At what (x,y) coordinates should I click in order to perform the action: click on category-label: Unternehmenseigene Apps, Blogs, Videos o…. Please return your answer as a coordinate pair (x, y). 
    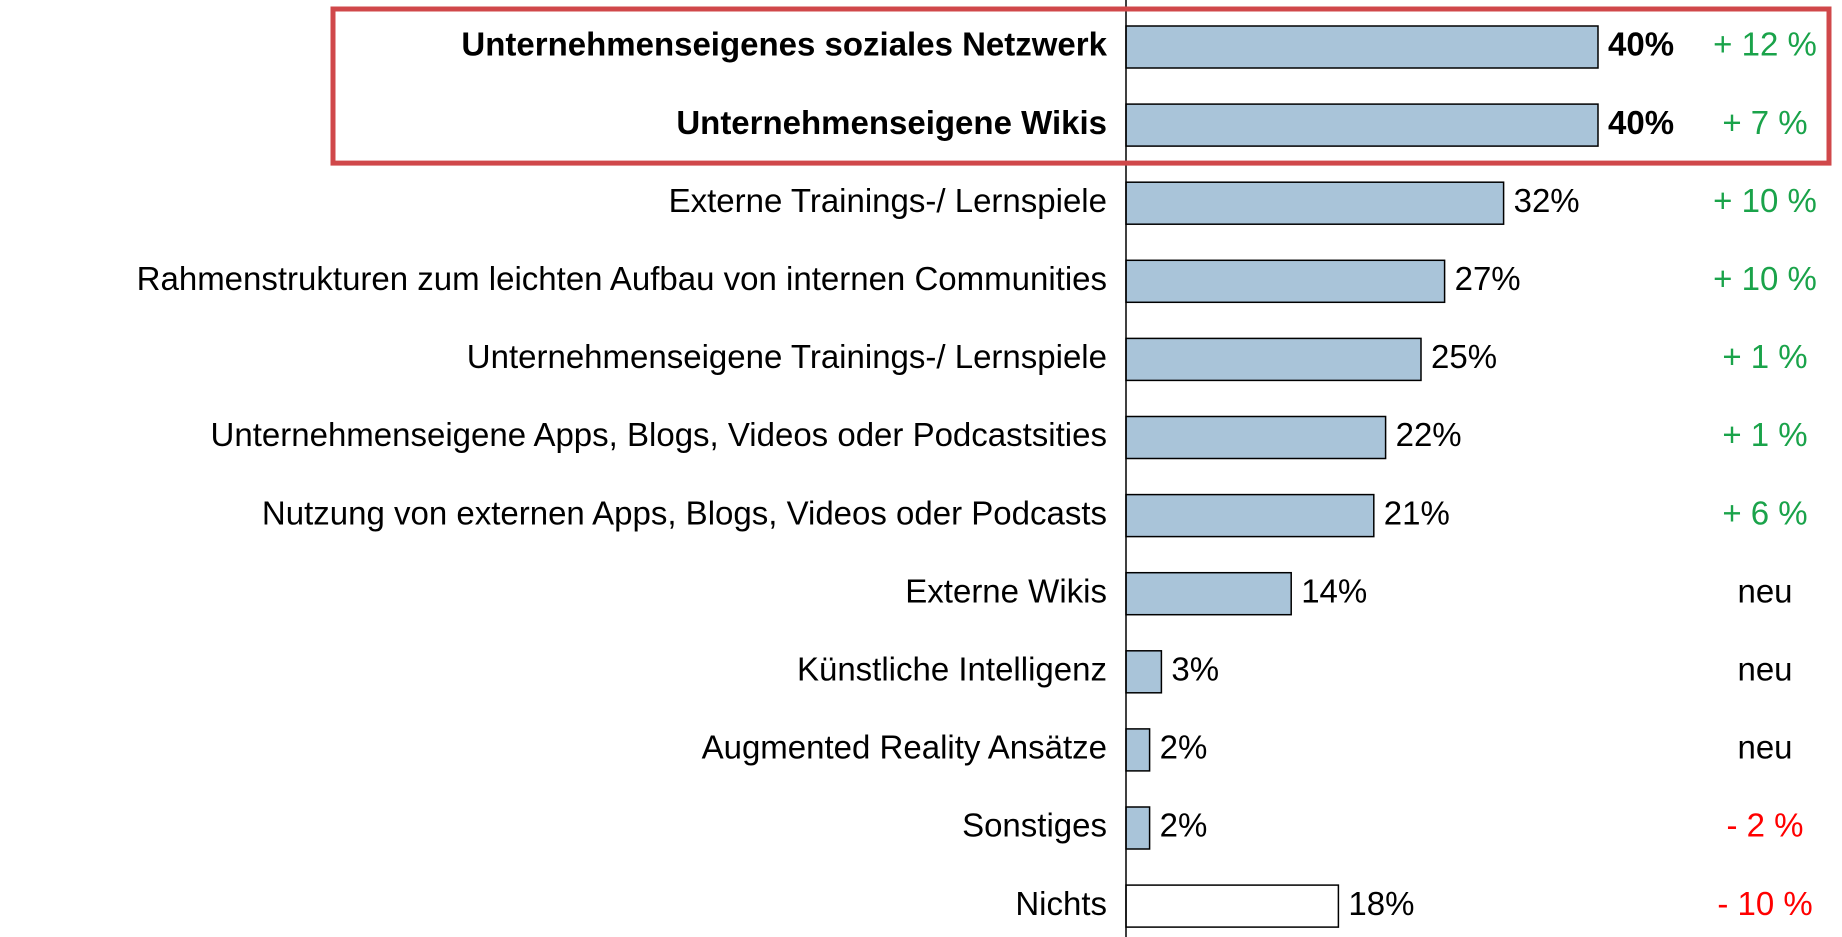
    Looking at the image, I should click on (659, 434).